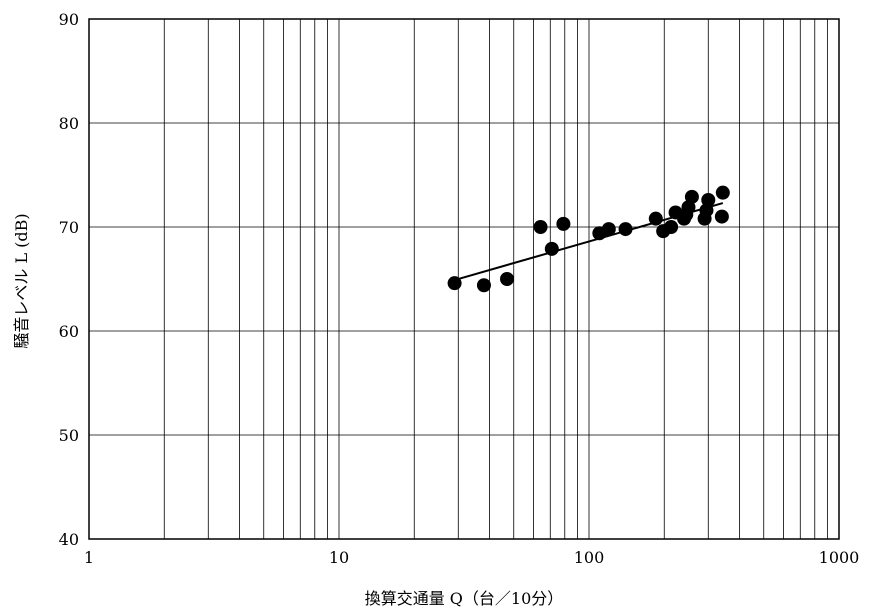 The height and width of the screenshot is (612, 869). I want to click on y-tick-label: 90, so click(69, 19).